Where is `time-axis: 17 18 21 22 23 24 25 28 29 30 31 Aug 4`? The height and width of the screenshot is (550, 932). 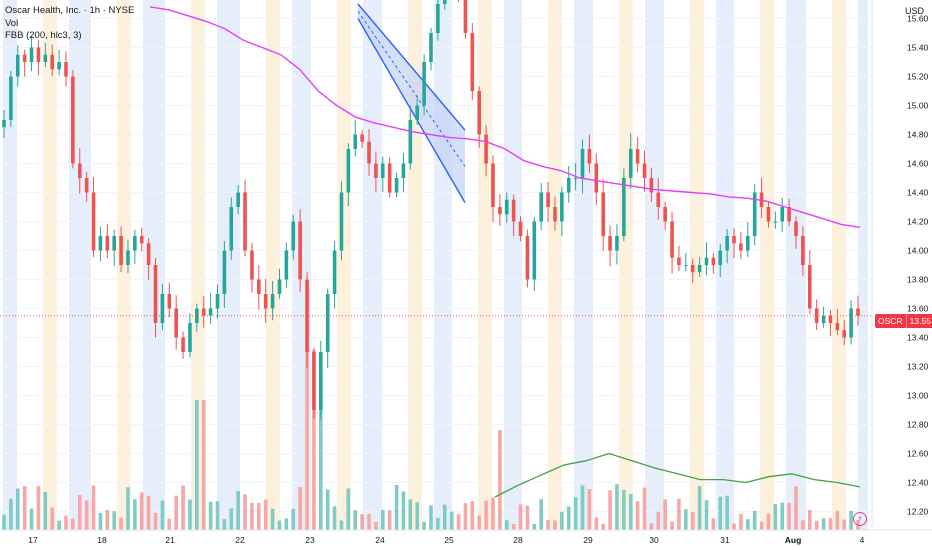
time-axis: 17 18 21 22 23 24 25 28 29 30 31 Aug 4 is located at coordinates (466, 537).